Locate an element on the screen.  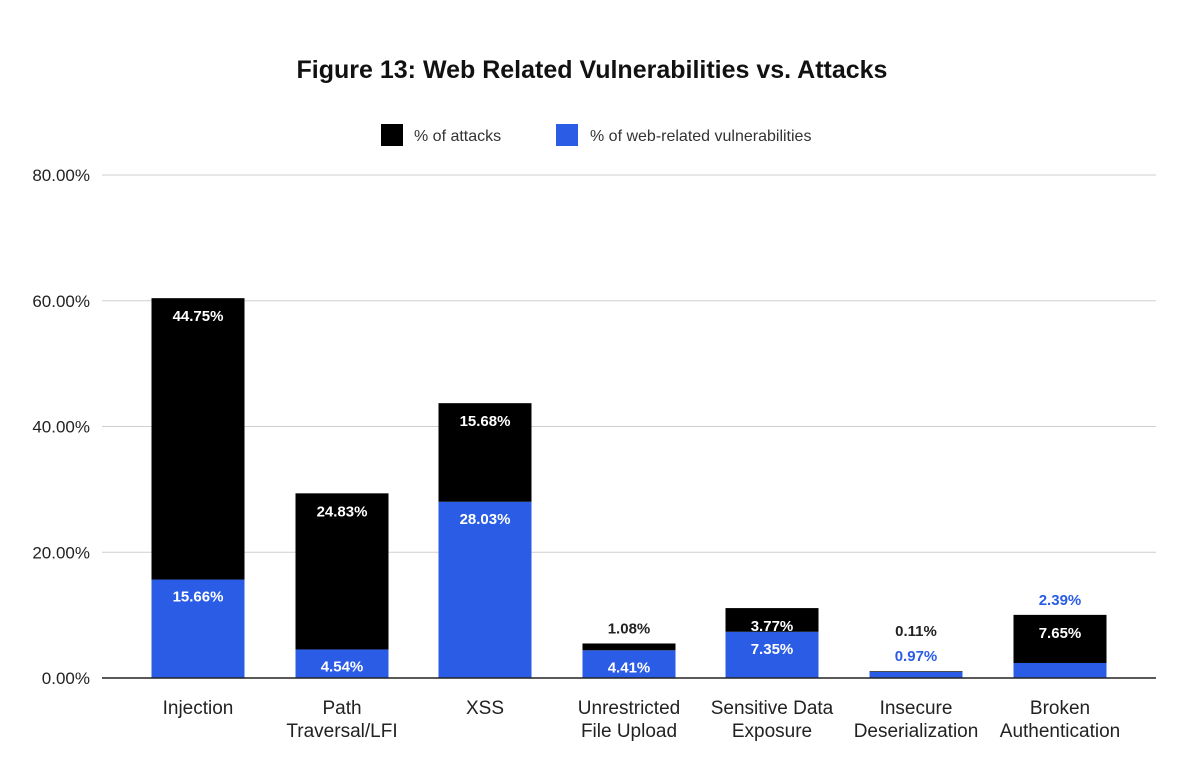
data-label-vulnerabilities: 0.97% is located at coordinates (916, 656).